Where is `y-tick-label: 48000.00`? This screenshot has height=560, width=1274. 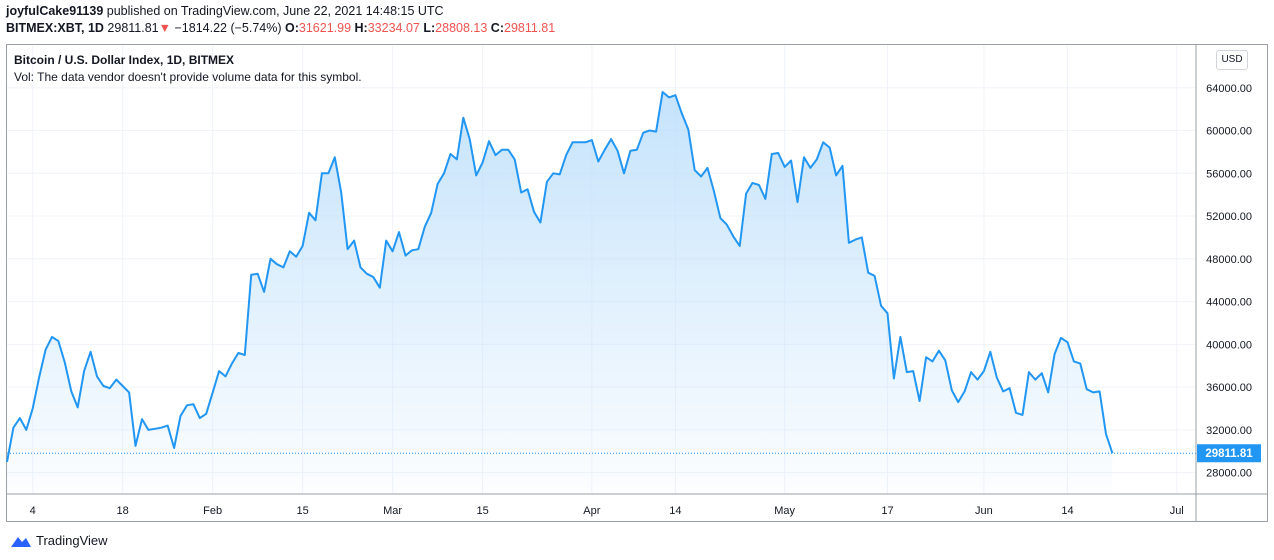 y-tick-label: 48000.00 is located at coordinates (1229, 260).